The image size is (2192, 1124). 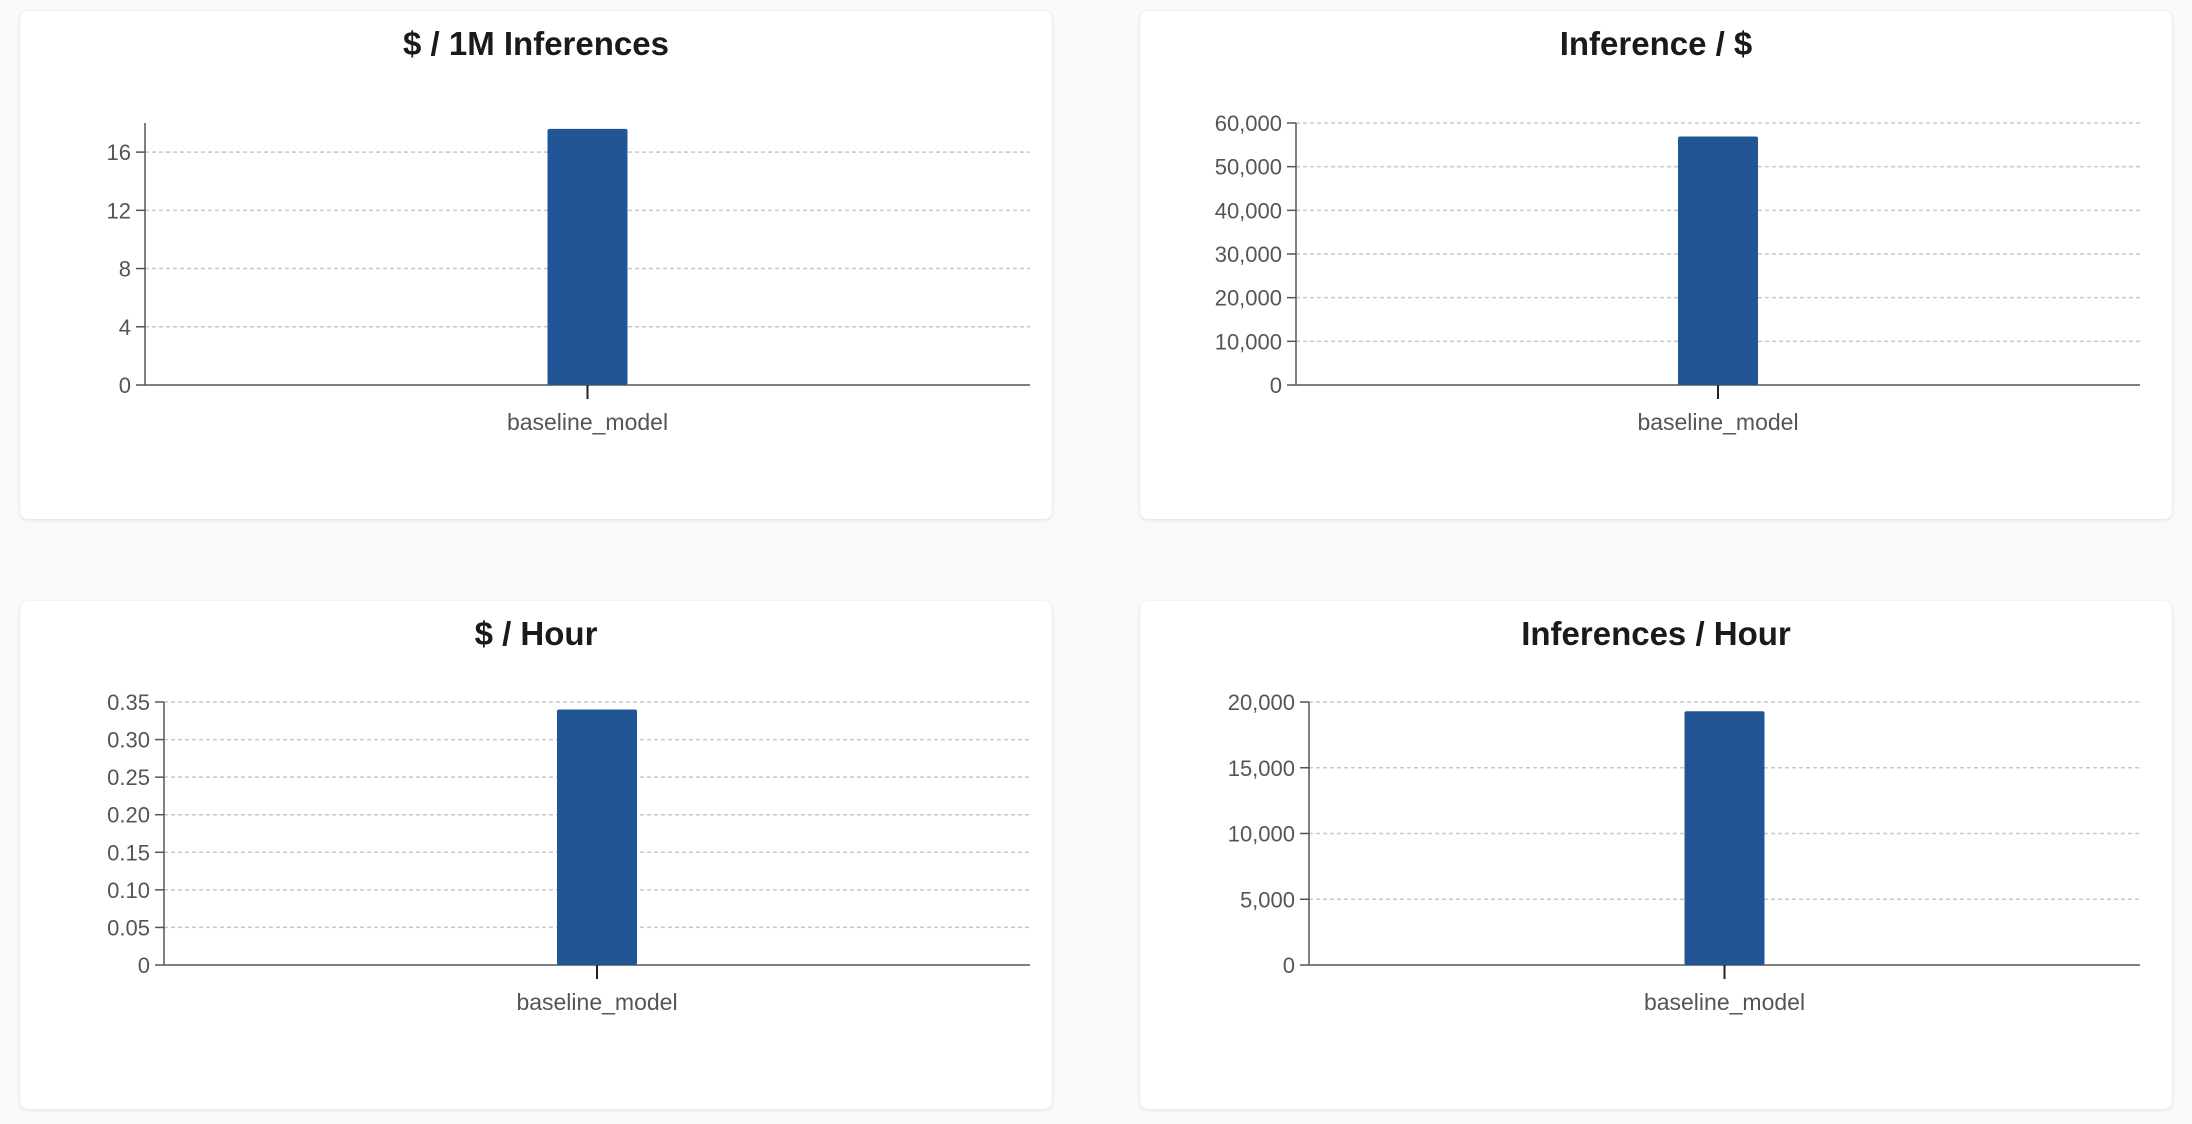 I want to click on bar-chart-inferences-per-hour: 0 5,000 10,000 15,000 20,000 baseline_model, so click(x=1684, y=852).